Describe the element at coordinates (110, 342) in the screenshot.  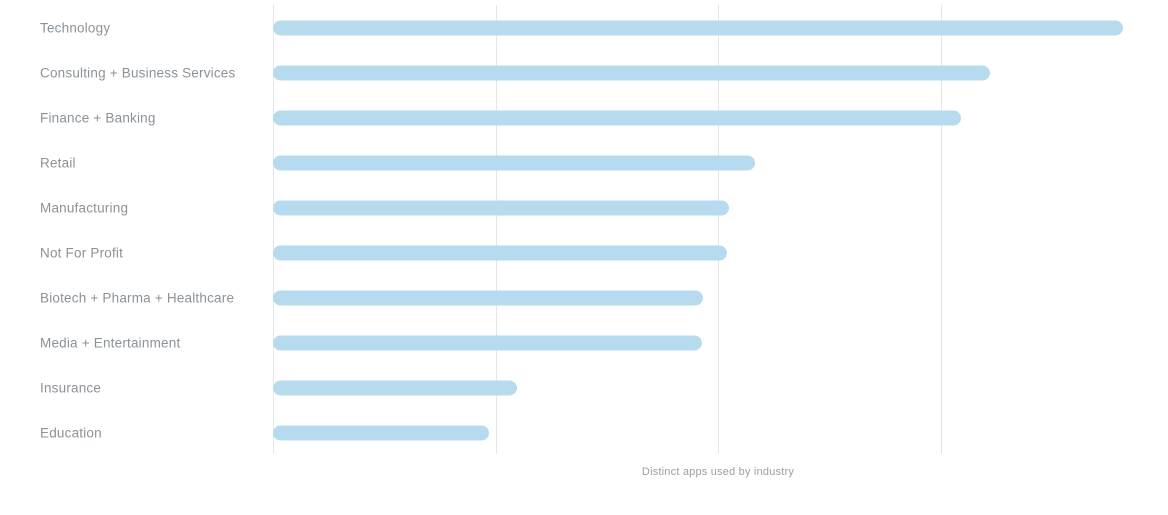
I see `category-label: Media + Entertainment` at that location.